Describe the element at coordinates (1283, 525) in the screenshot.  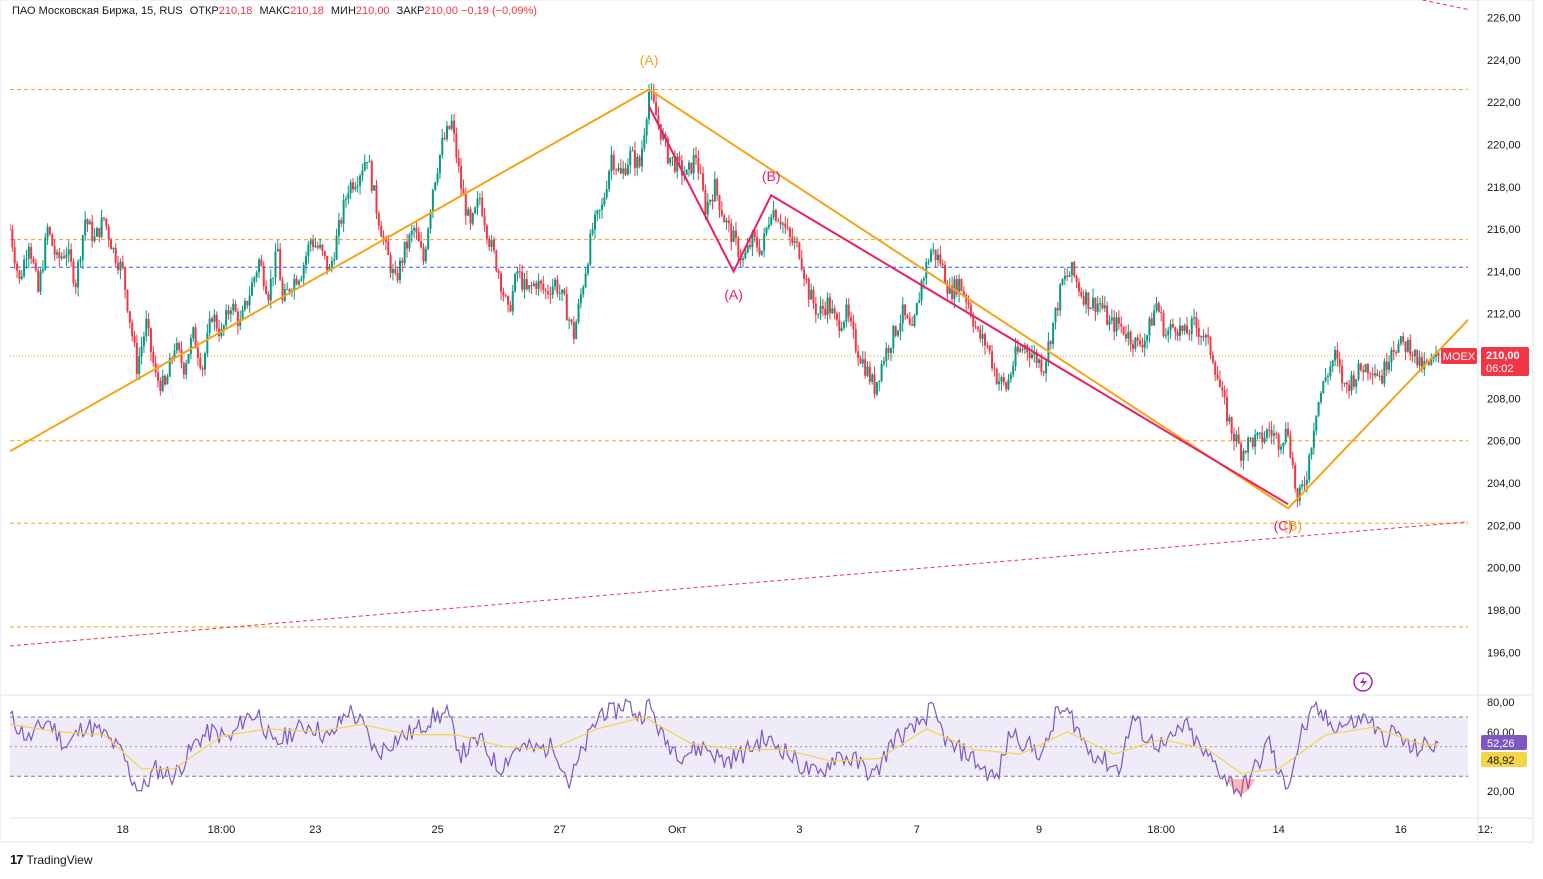
I see `wave-label: (C)` at that location.